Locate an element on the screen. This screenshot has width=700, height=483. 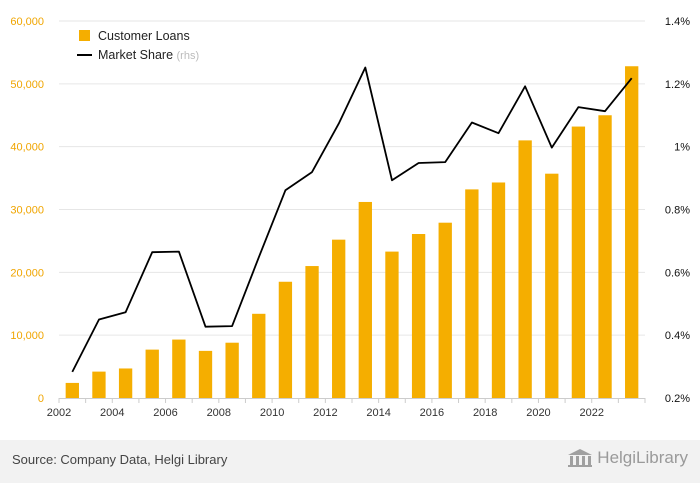
x-tick-label: 2010 is located at coordinates (272, 413).